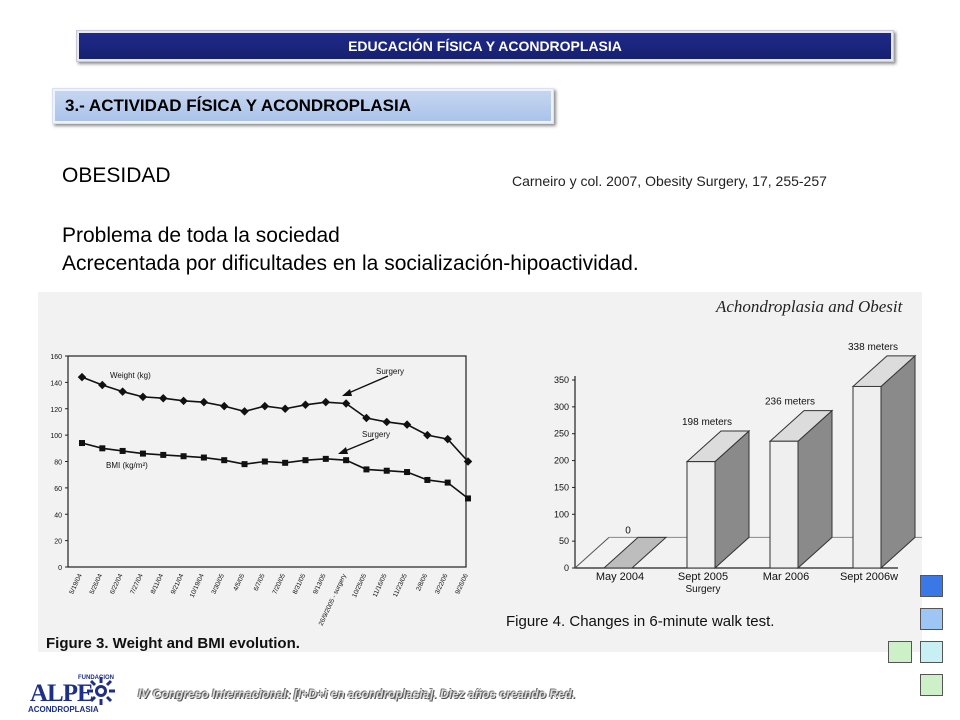 The width and height of the screenshot is (960, 720). Describe the element at coordinates (790, 402) in the screenshot. I see `bar-data-label: 236 meters` at that location.